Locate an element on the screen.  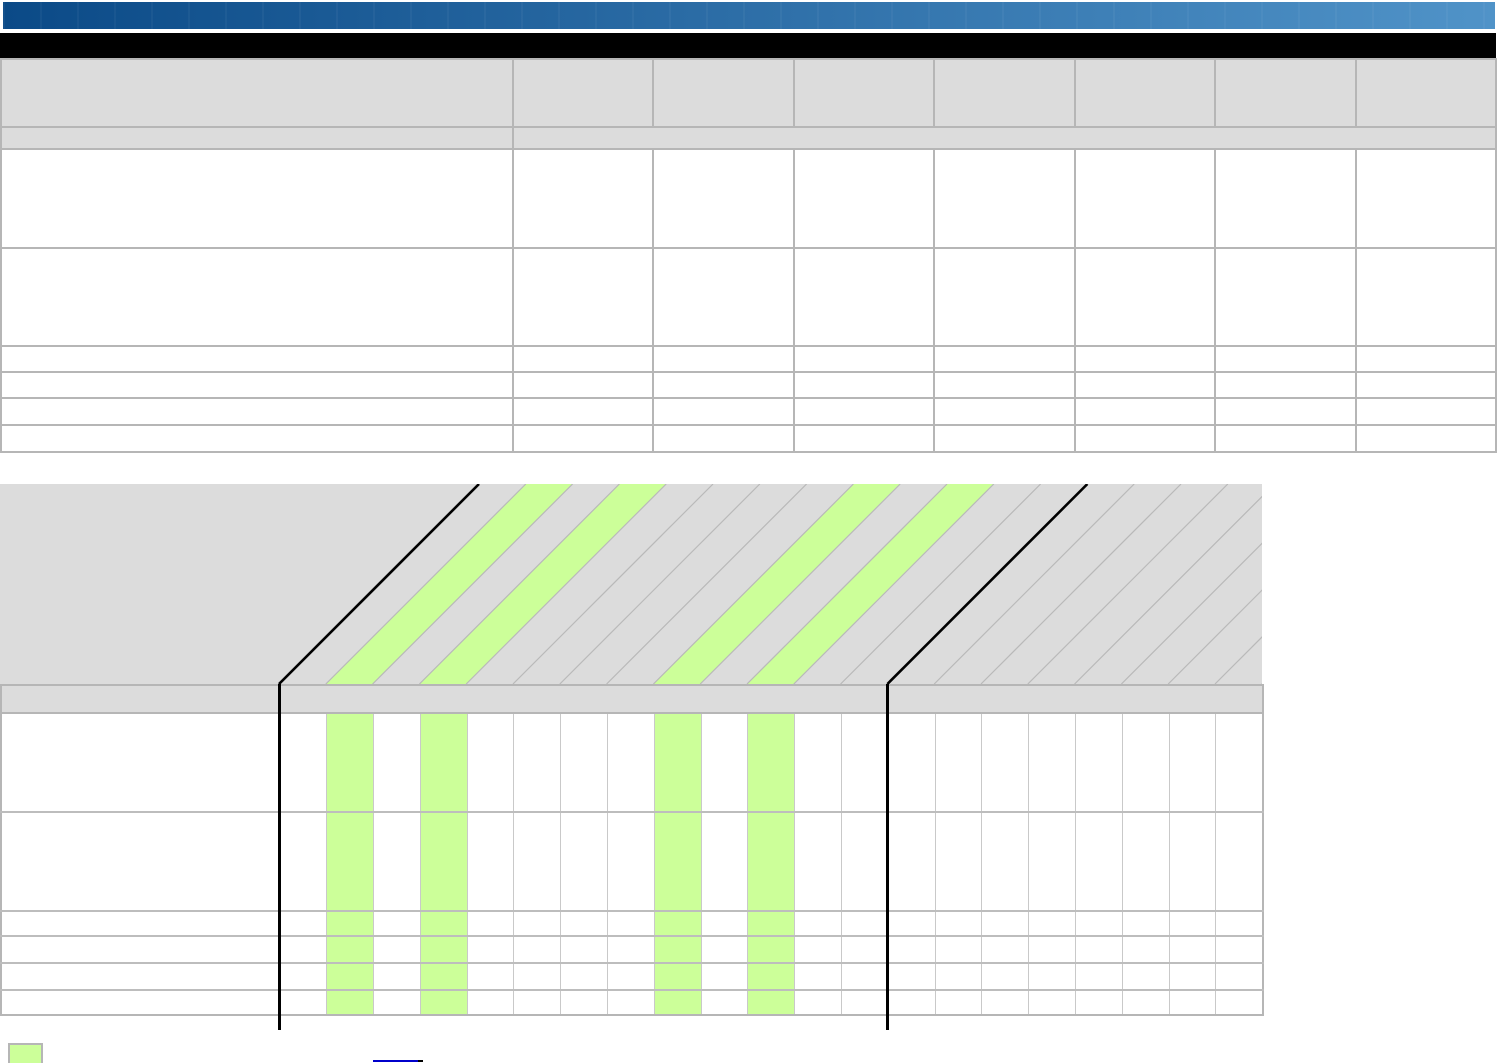
hyperlink-underline is located at coordinates (398, 1061).